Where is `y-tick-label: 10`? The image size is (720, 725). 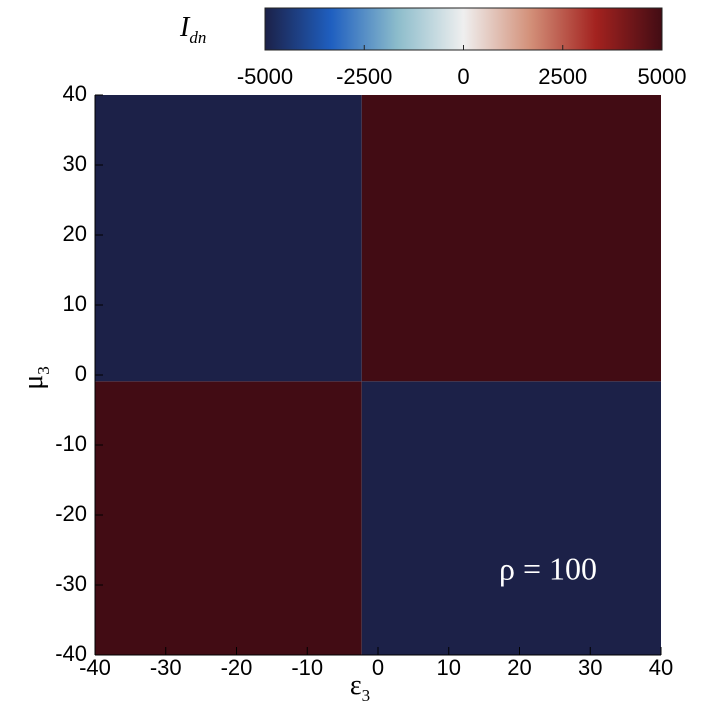
y-tick-label: 10 is located at coordinates (75, 303).